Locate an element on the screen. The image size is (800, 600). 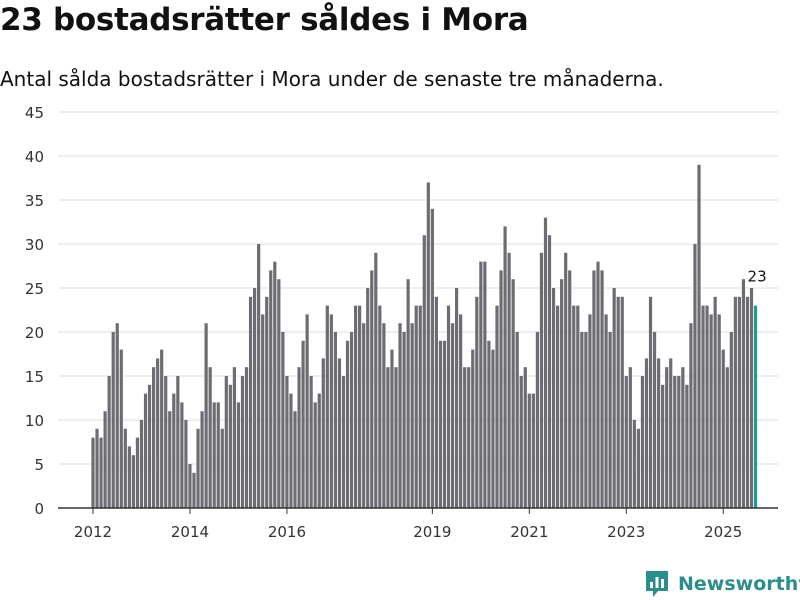
newsworthy-logo: Newsworthy is located at coordinates (722, 584).